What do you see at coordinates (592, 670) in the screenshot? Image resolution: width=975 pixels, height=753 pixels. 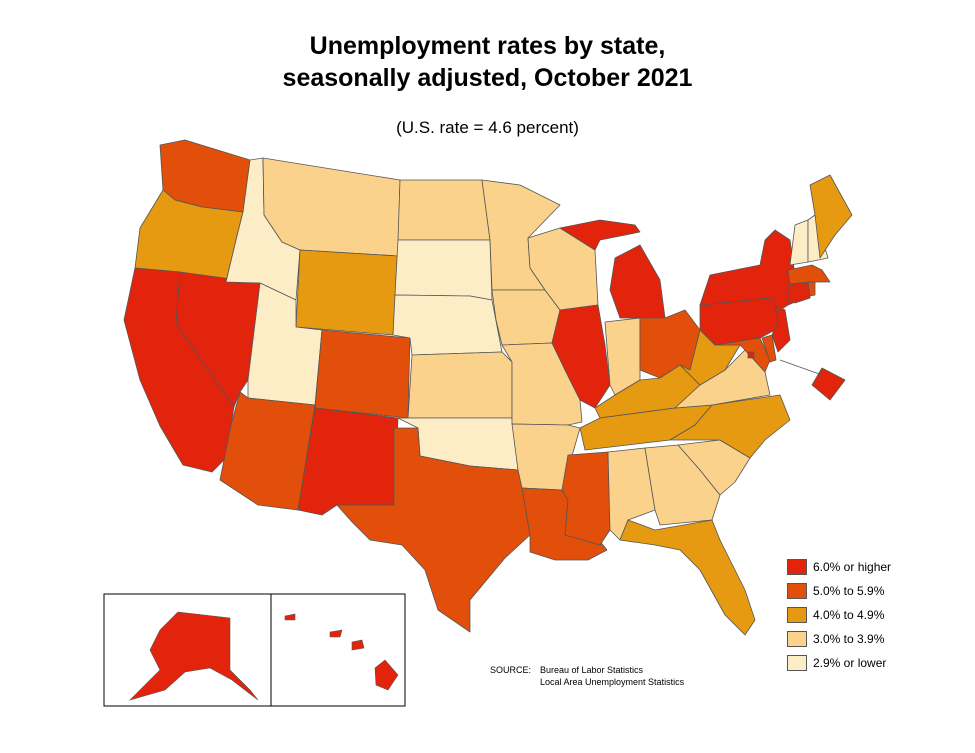 I see `source-line-1: Bureau of Labor Statistics` at bounding box center [592, 670].